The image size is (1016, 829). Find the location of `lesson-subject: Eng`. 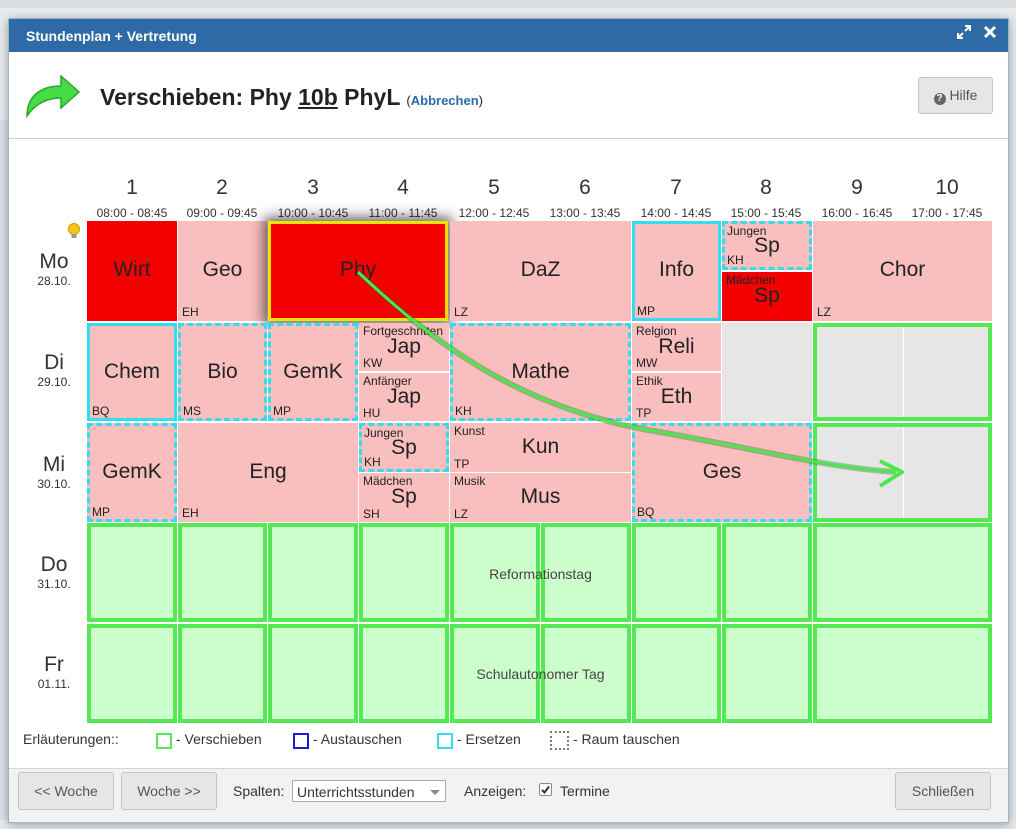

lesson-subject: Eng is located at coordinates (268, 471).